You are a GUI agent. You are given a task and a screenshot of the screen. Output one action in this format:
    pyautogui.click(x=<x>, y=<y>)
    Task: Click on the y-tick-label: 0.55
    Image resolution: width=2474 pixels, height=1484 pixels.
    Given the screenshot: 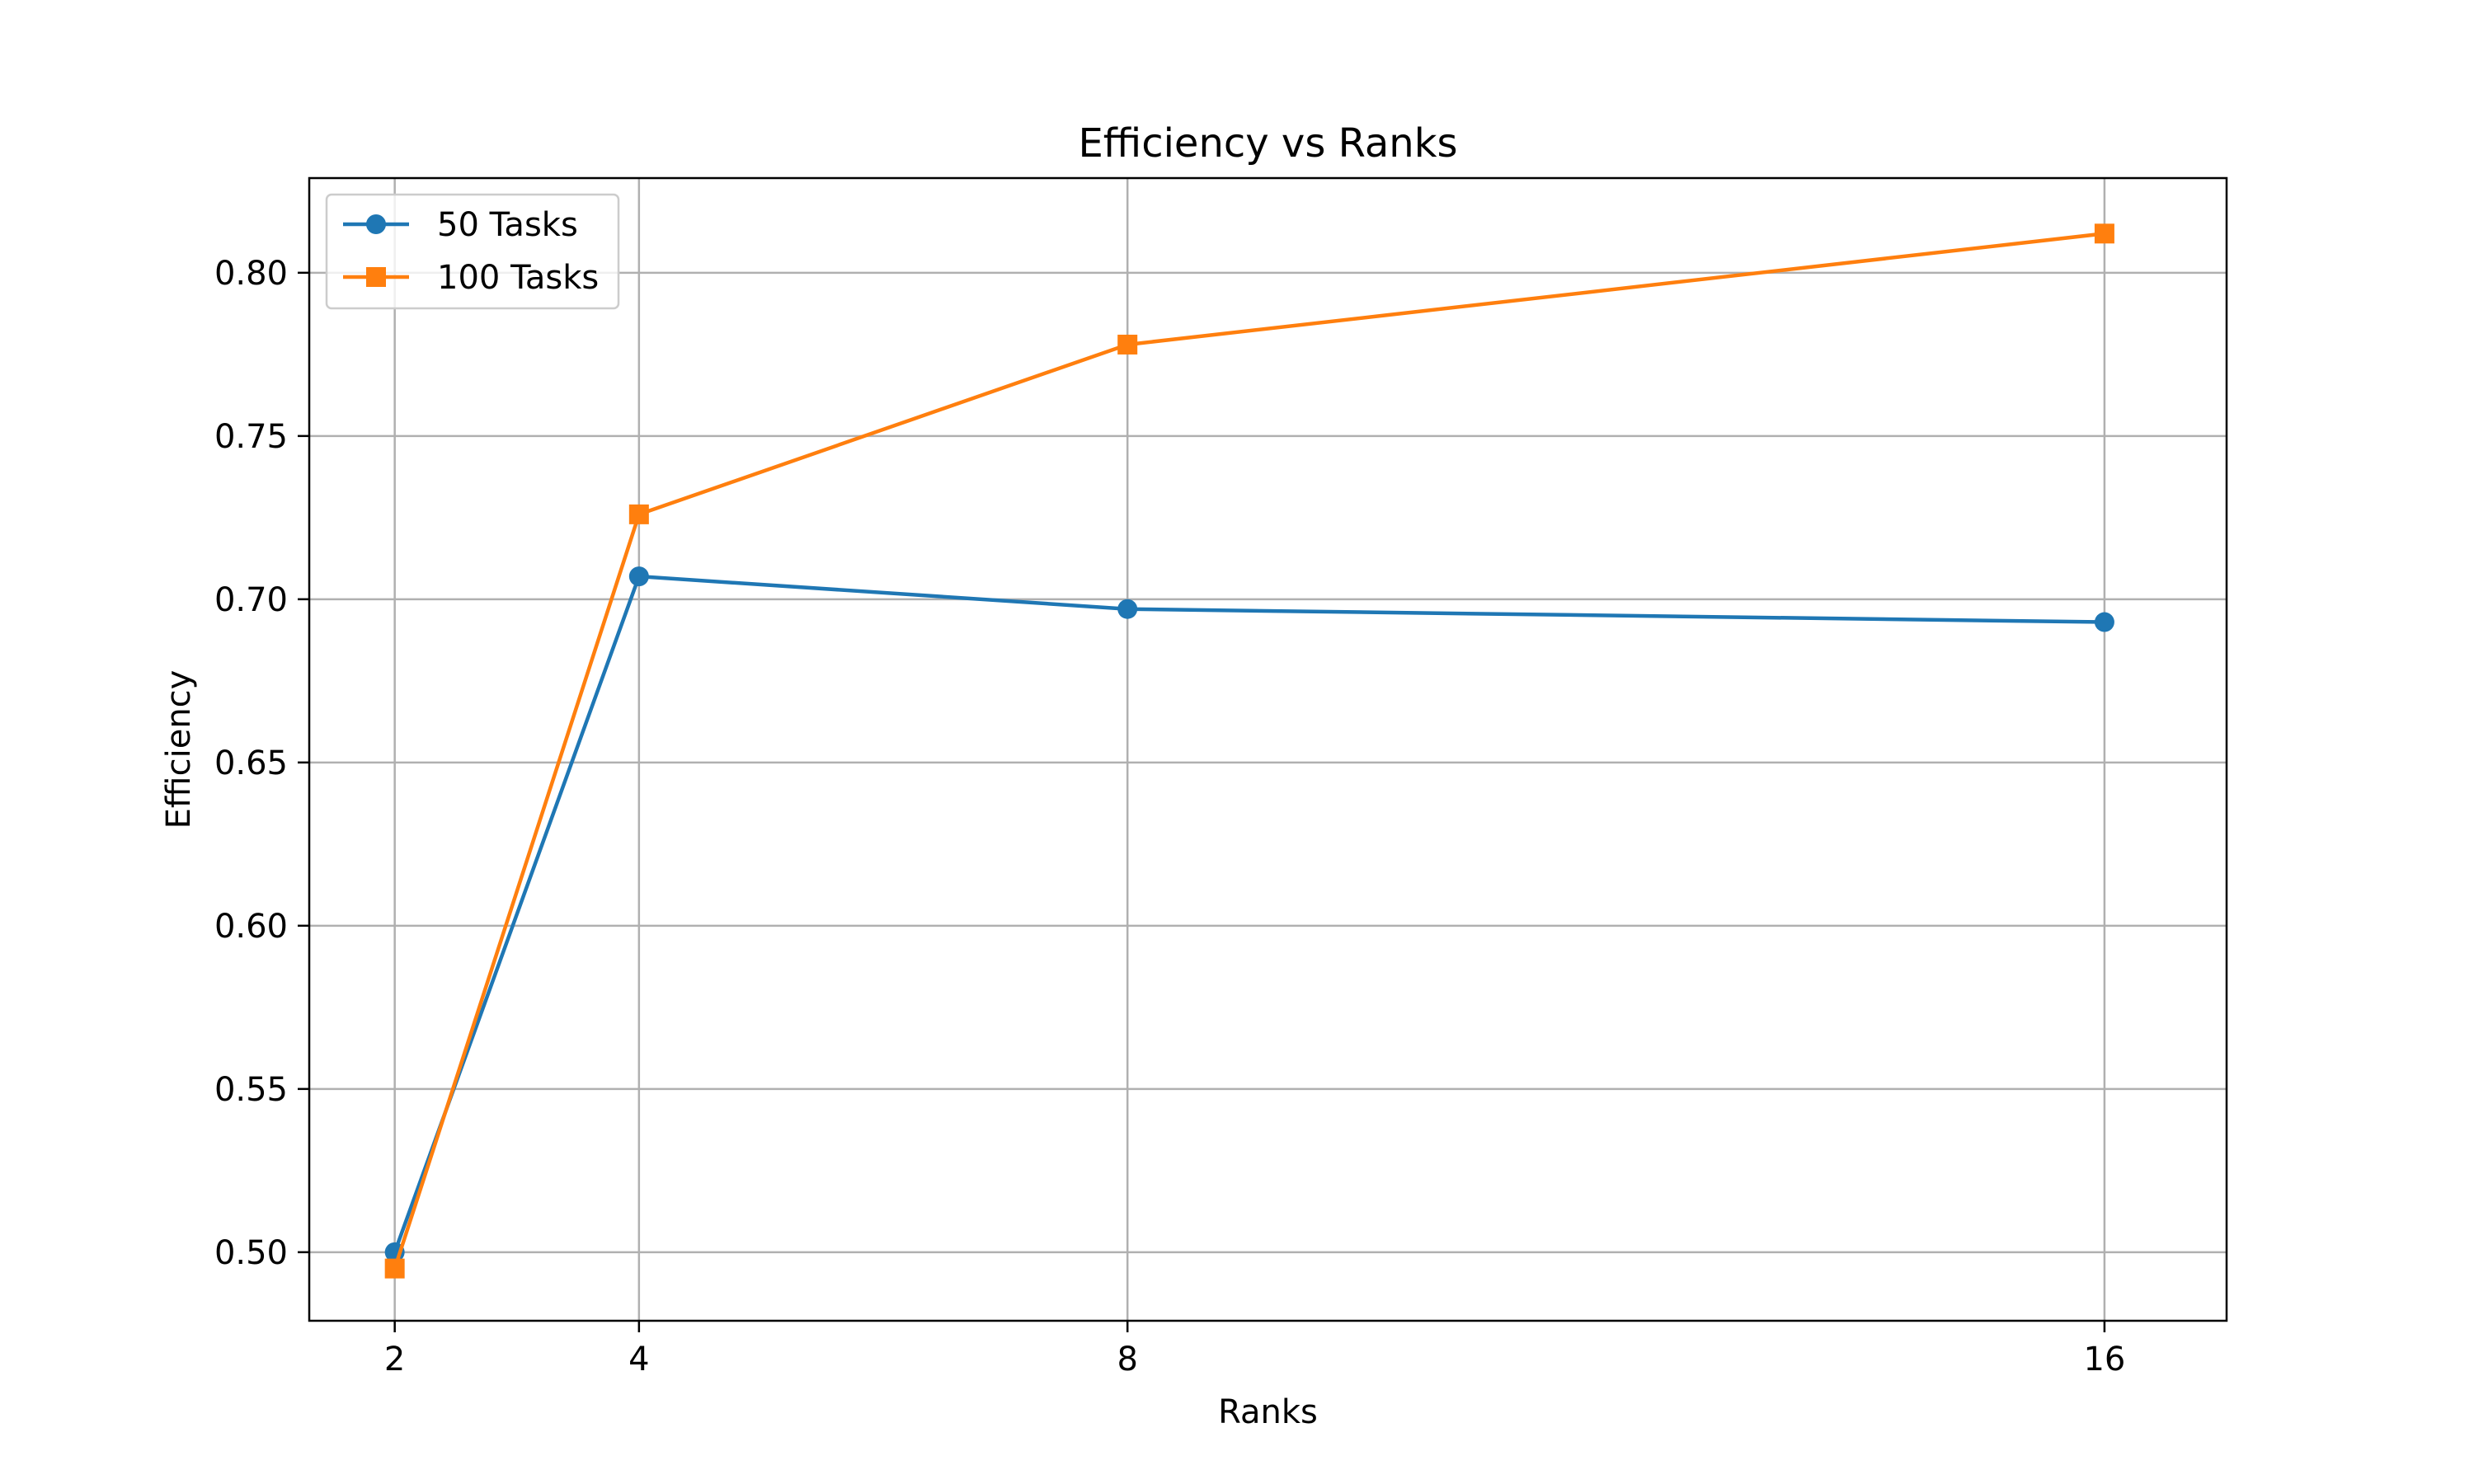 What is the action you would take?
    pyautogui.click(x=251, y=1090)
    